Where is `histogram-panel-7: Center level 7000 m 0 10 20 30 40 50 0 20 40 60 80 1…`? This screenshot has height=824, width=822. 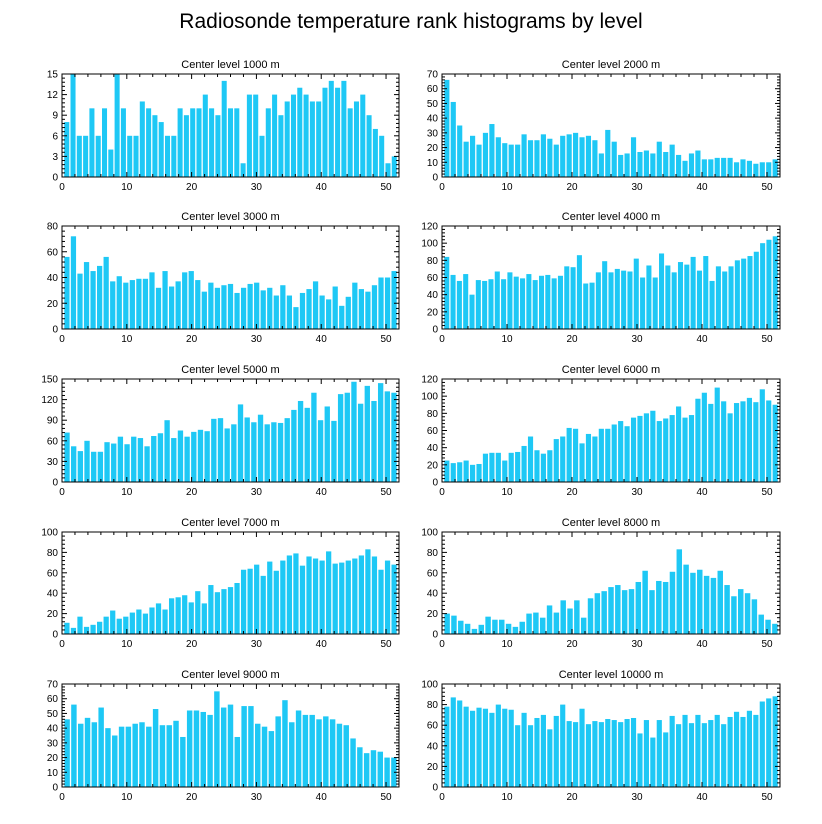
histogram-panel-7: Center level 7000 m 0 10 20 30 40 50 0 20 40 60 80 1… is located at coordinates (220, 583).